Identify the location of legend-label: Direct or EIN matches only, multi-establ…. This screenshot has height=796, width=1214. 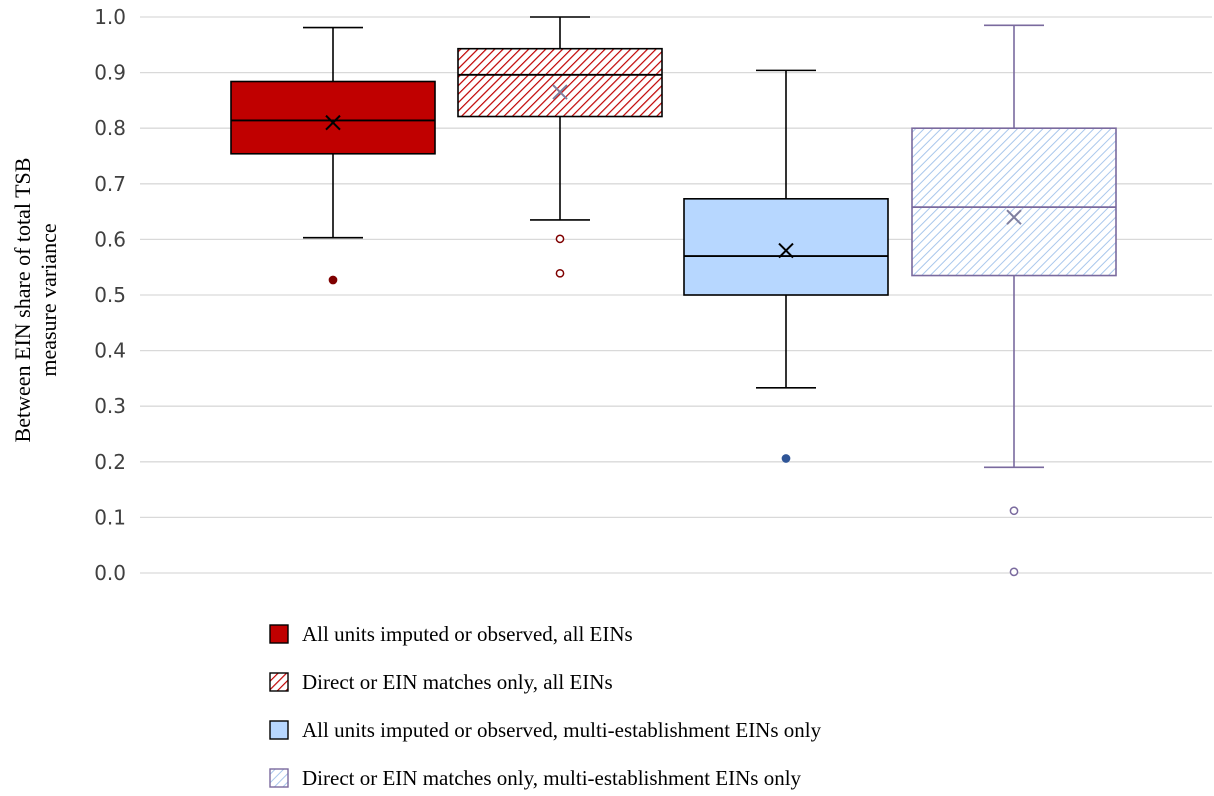
(552, 778).